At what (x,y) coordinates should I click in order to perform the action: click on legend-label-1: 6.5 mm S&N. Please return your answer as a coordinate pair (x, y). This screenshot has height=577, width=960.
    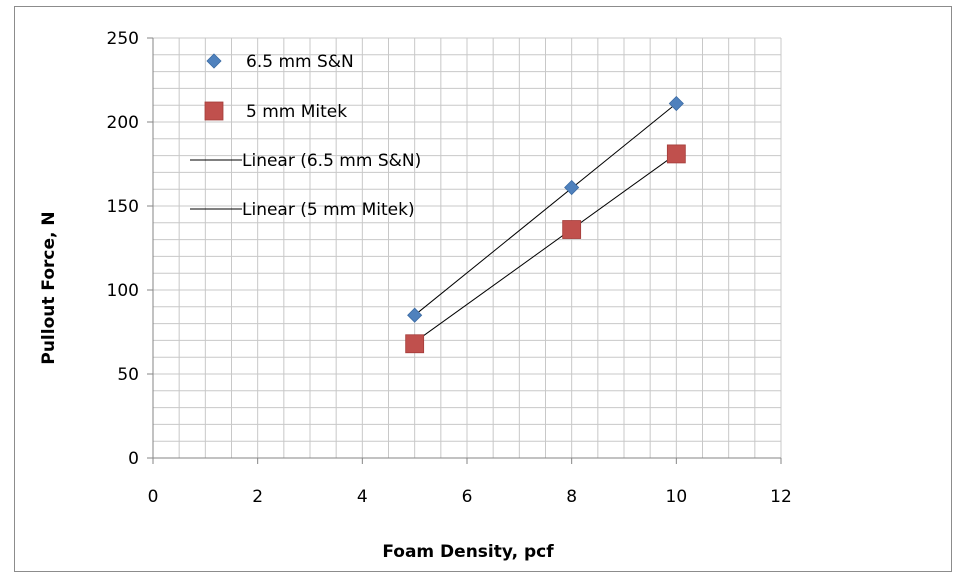
    Looking at the image, I should click on (300, 62).